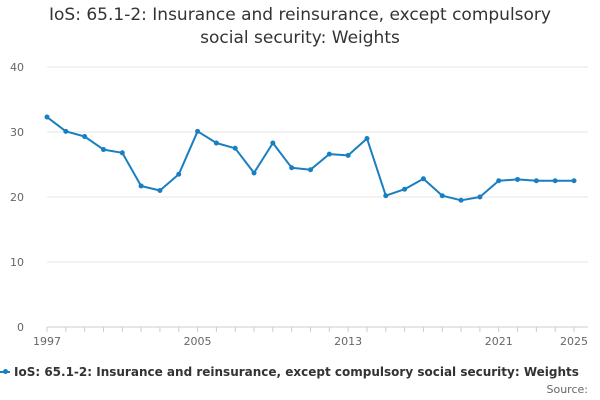 The width and height of the screenshot is (600, 400). I want to click on data-point-2000, so click(103, 150).